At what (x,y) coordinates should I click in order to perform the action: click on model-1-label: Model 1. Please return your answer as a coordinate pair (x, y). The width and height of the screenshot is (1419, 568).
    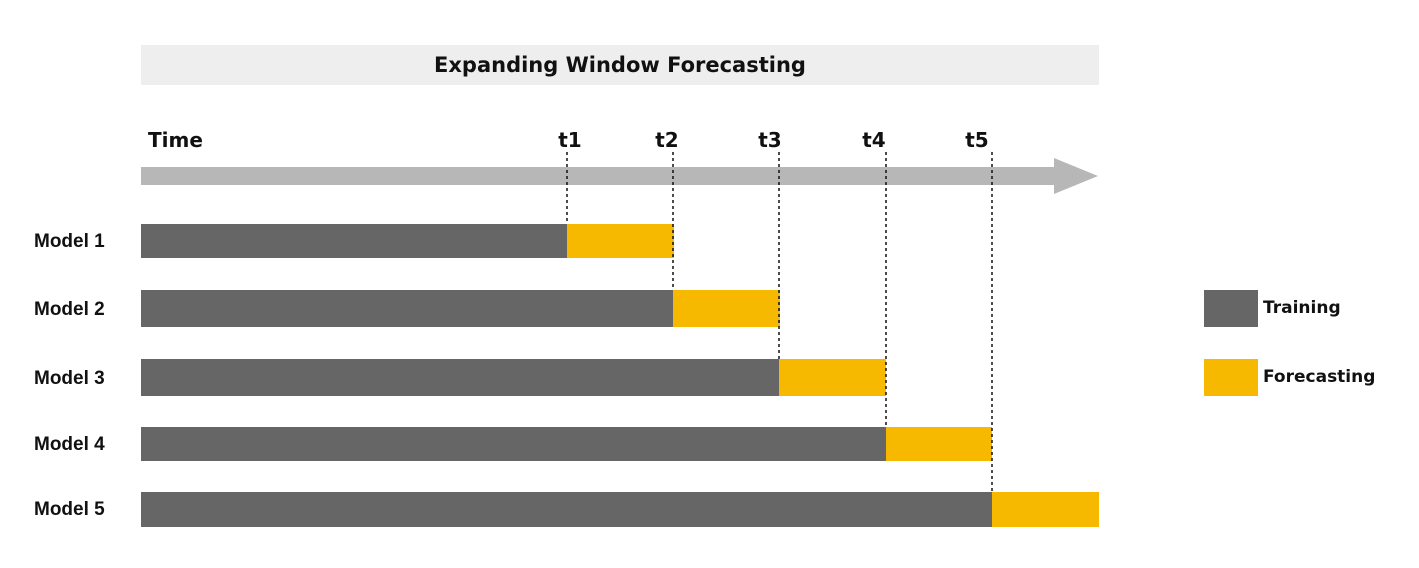
    Looking at the image, I should click on (69, 241).